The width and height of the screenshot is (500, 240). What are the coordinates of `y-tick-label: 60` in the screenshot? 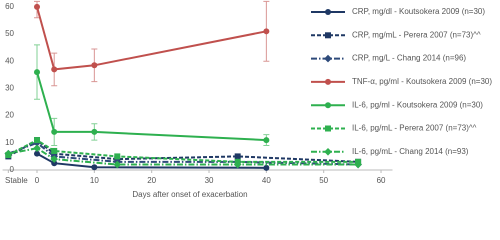 It's located at (9, 6).